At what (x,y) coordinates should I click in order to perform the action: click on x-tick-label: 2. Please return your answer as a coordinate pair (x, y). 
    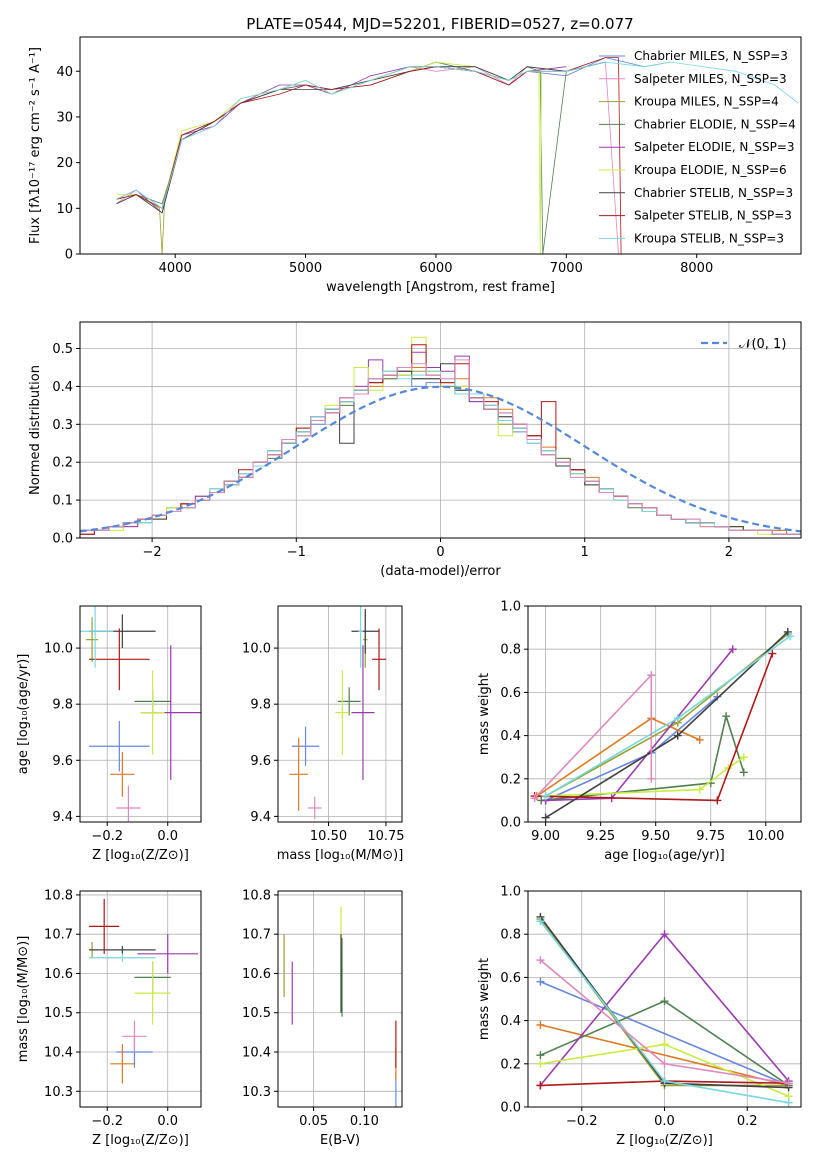
    Looking at the image, I should click on (729, 552).